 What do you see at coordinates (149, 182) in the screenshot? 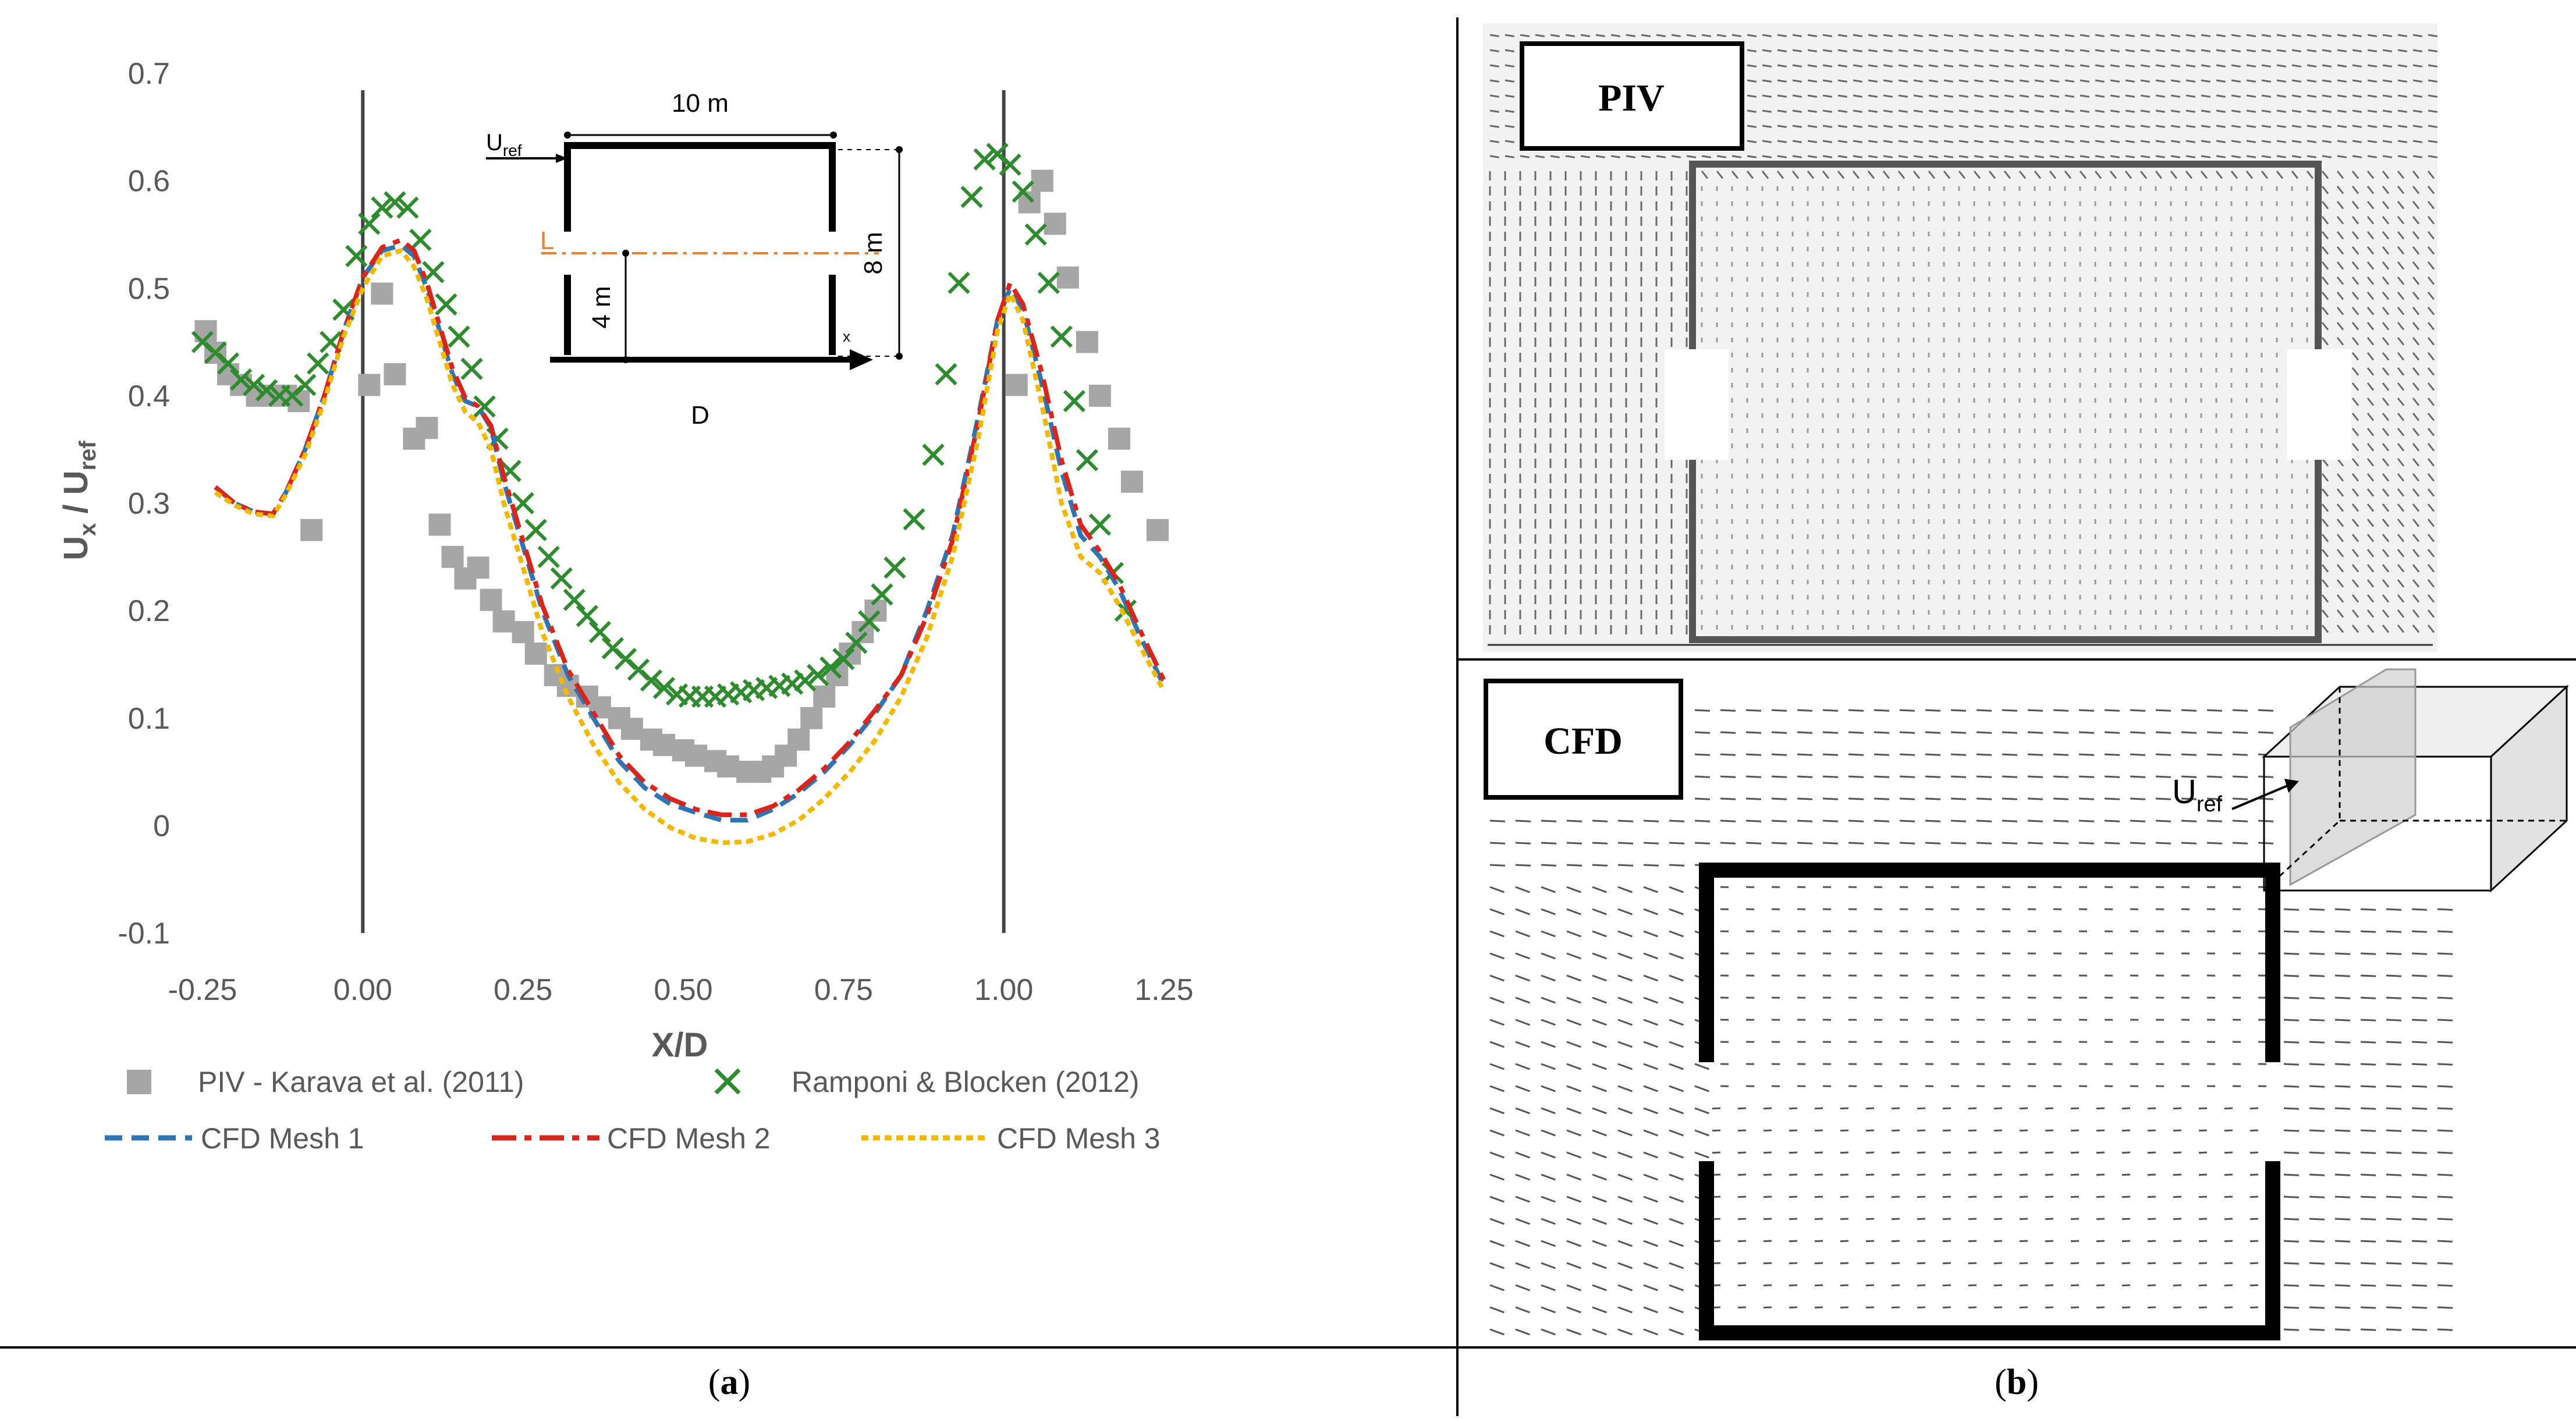
I see `y-tick-label: 0.6` at bounding box center [149, 182].